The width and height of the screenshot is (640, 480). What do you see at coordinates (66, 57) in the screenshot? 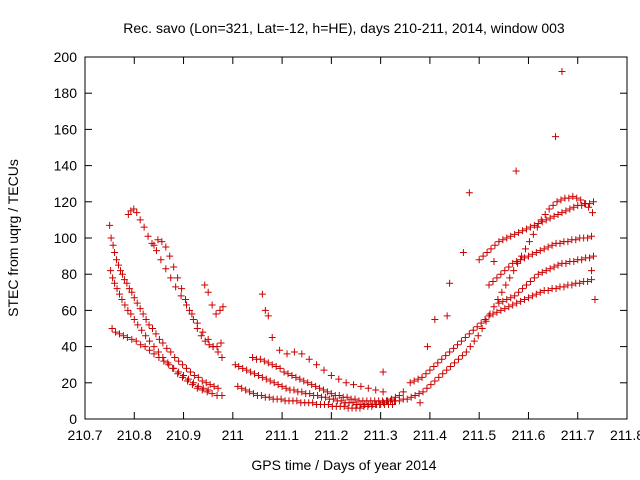
I see `y-tick-label: 200` at bounding box center [66, 57].